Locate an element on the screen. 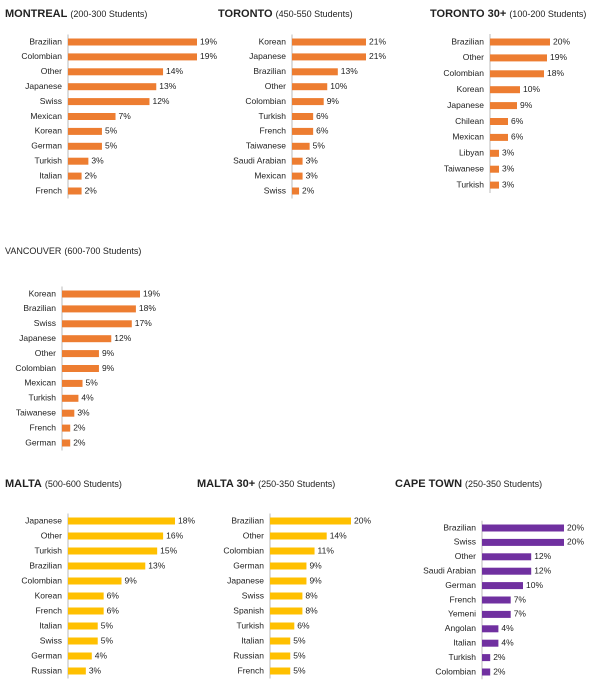 The height and width of the screenshot is (695, 599). chart-title: MALTA (500-600 Students) is located at coordinates (63, 484).